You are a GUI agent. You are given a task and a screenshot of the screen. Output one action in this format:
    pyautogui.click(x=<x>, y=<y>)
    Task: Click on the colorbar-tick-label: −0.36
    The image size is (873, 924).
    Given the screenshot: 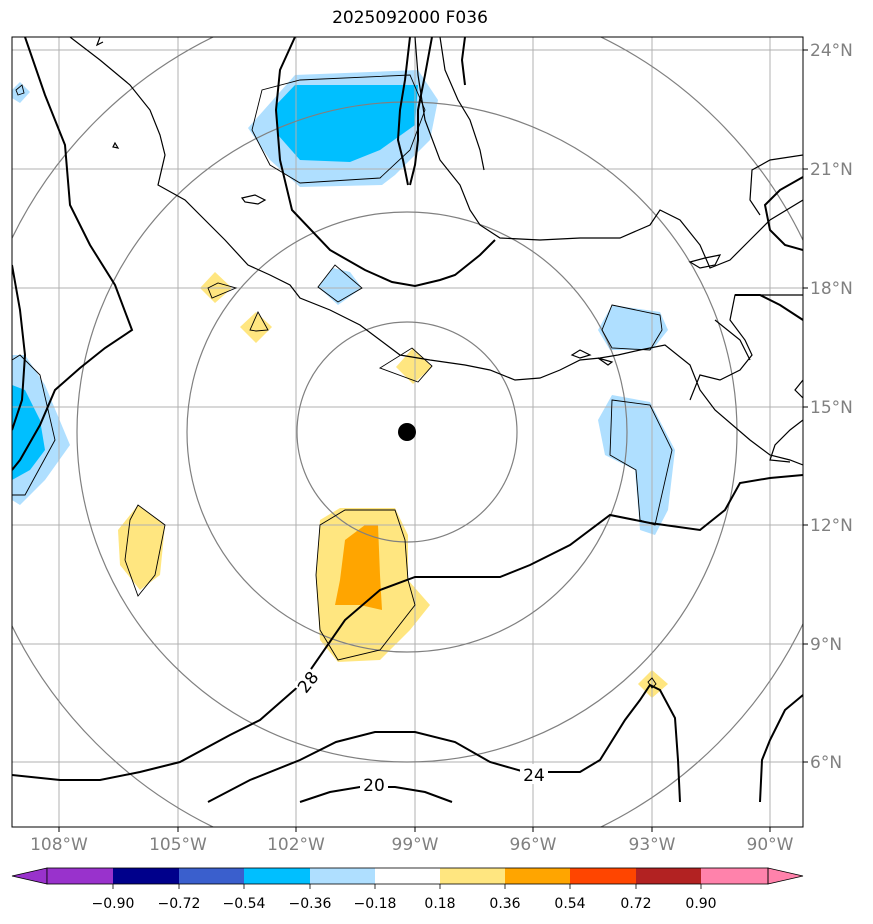 What is the action you would take?
    pyautogui.click(x=310, y=904)
    